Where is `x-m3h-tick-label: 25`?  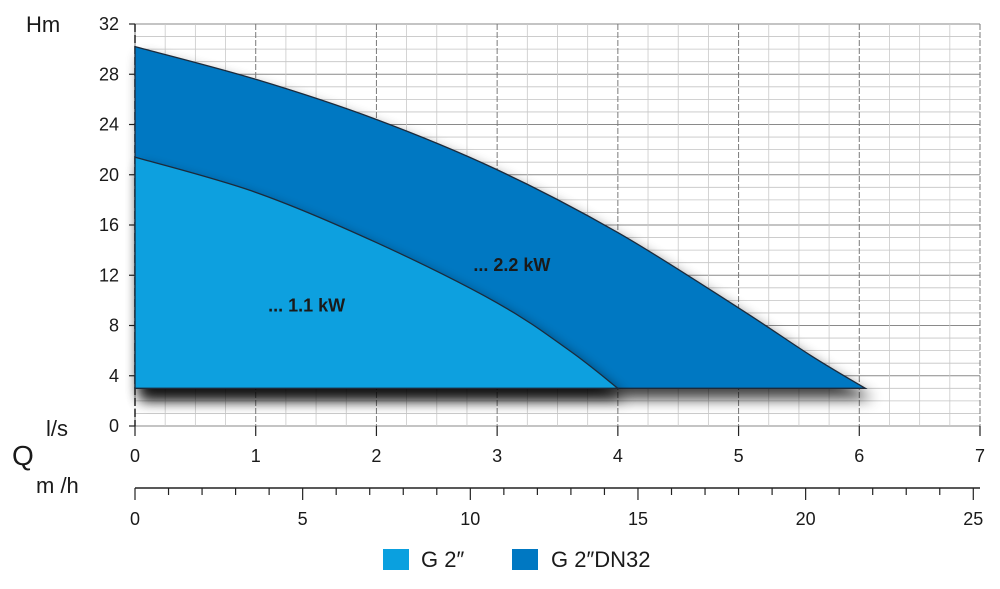
x-m3h-tick-label: 25 is located at coordinates (973, 519).